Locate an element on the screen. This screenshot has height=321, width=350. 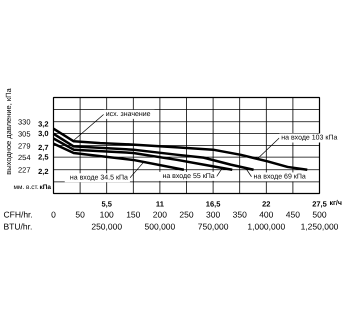
x-tick-label: 100 250,000 is located at coordinates (106, 221).